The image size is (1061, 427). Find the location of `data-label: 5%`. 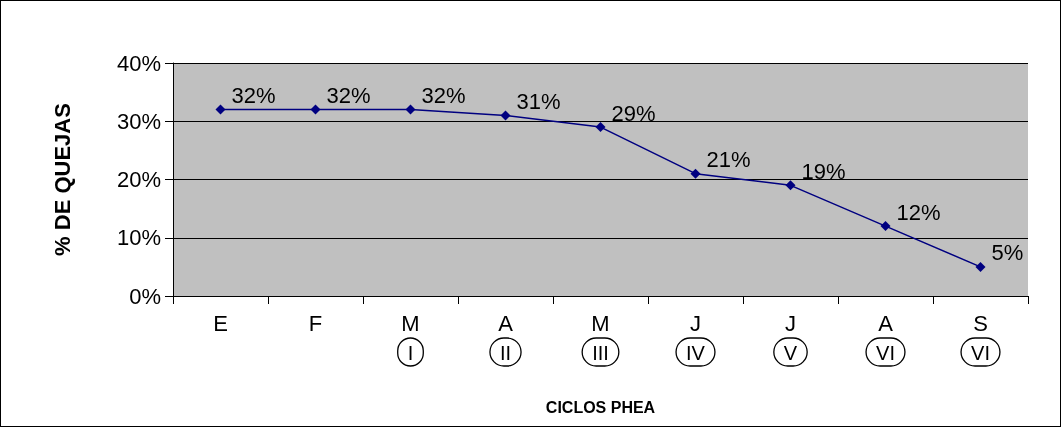

data-label: 5% is located at coordinates (1007, 253).